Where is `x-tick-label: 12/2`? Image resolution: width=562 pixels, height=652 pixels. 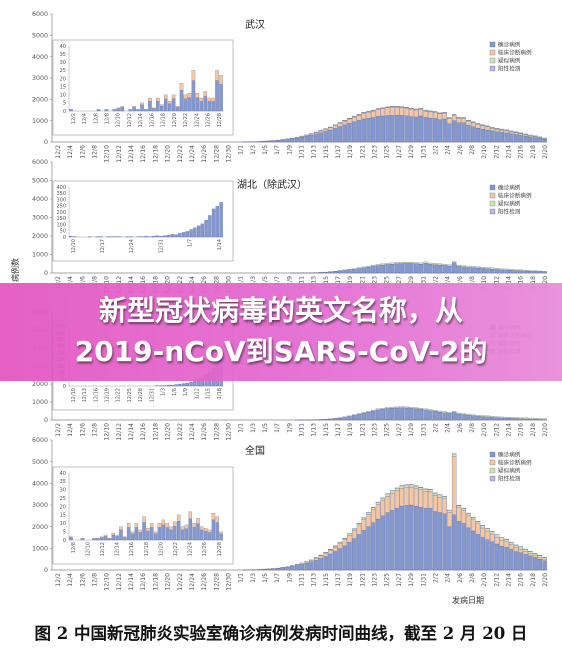 x-tick-label: 12/2 is located at coordinates (58, 430).